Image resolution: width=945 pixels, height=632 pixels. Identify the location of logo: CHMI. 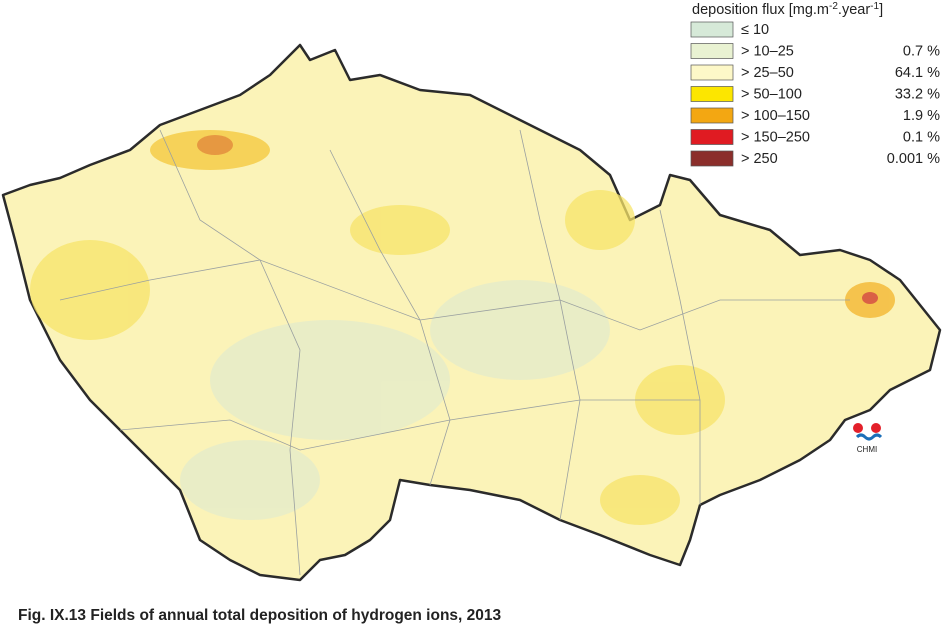
(868, 438).